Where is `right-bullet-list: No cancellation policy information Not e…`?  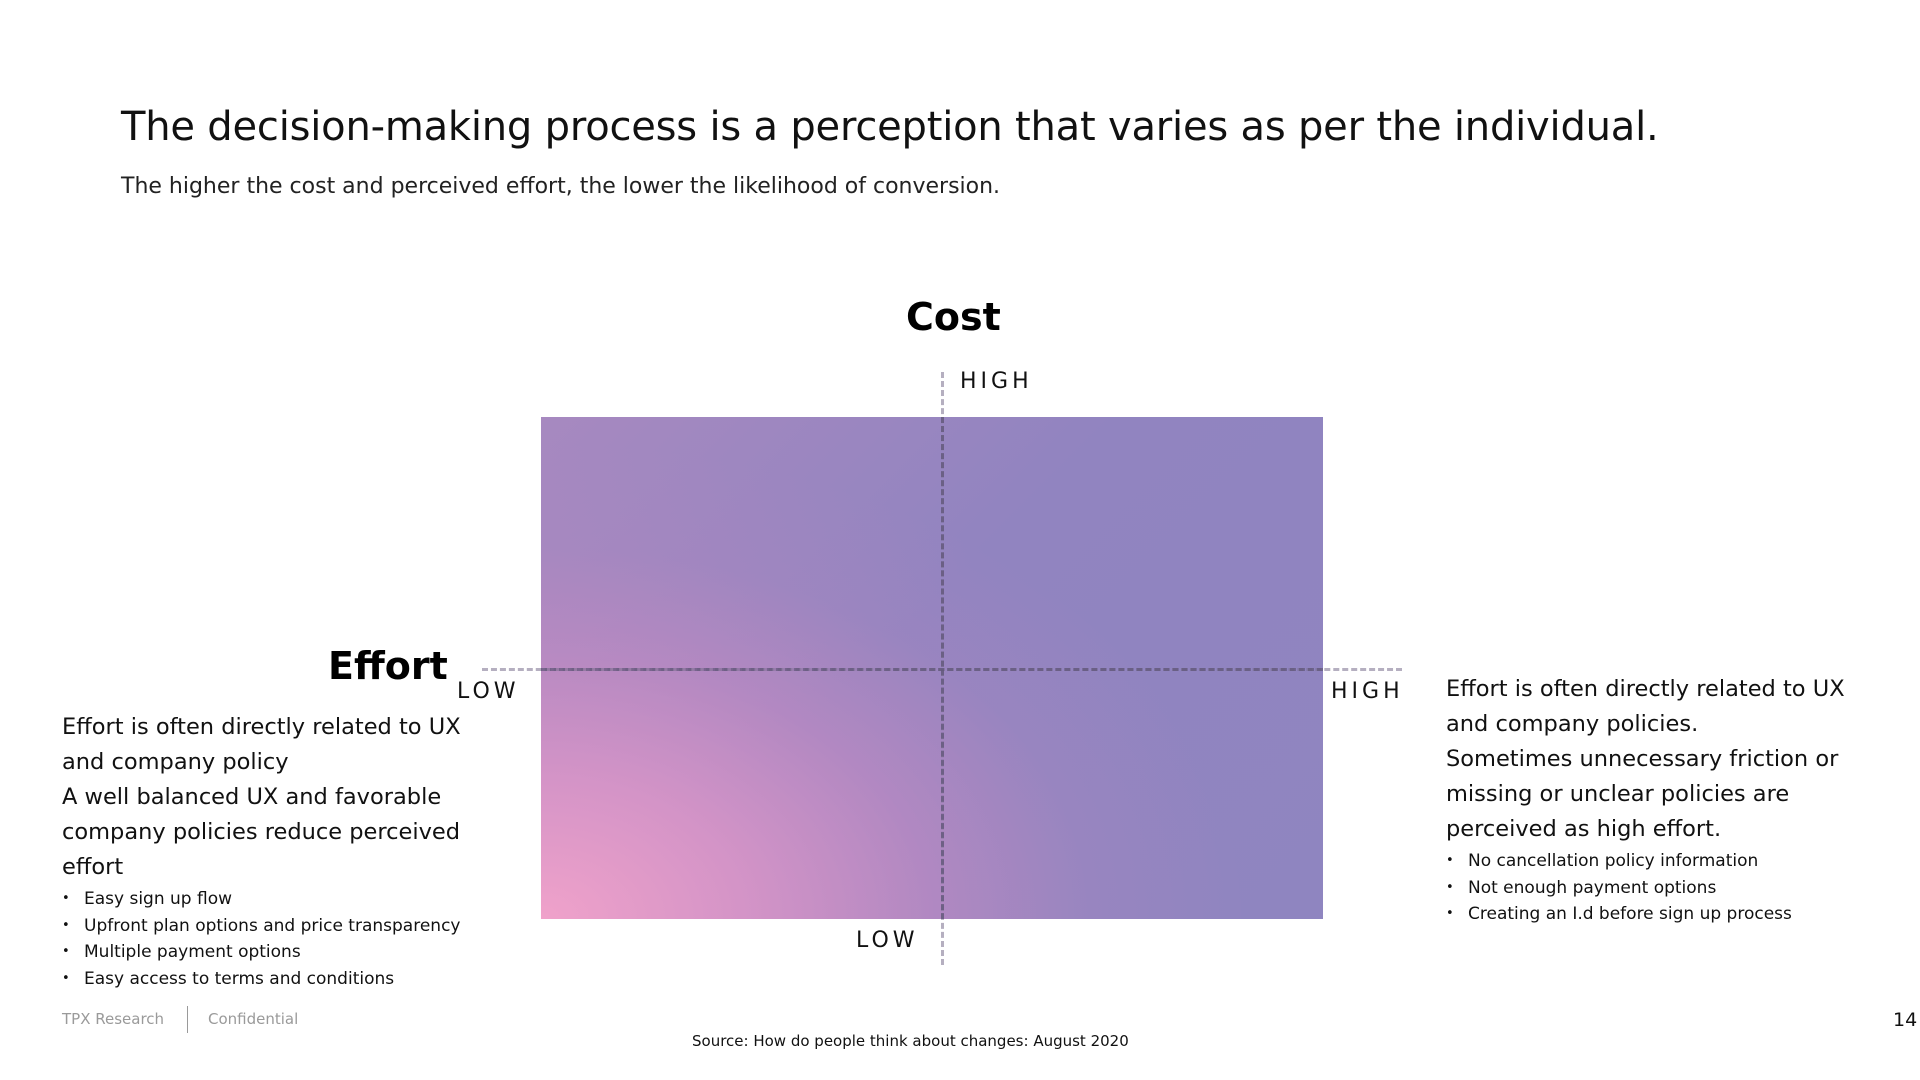 right-bullet-list: No cancellation policy information Not e… is located at coordinates (1619, 888).